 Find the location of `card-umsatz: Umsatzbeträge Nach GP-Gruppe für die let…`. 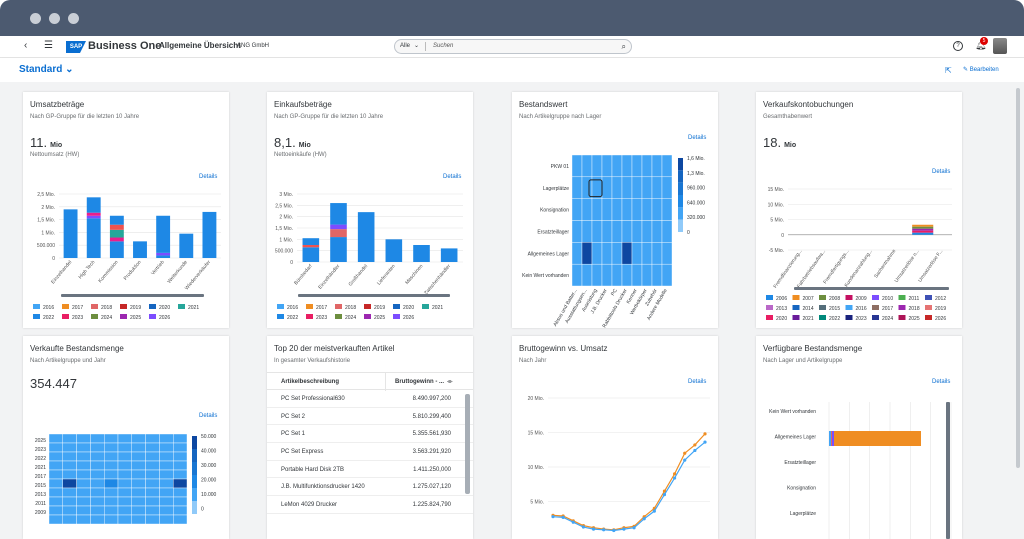

card-umsatz: Umsatzbeträge Nach GP-Gruppe für die let… is located at coordinates (126, 210).